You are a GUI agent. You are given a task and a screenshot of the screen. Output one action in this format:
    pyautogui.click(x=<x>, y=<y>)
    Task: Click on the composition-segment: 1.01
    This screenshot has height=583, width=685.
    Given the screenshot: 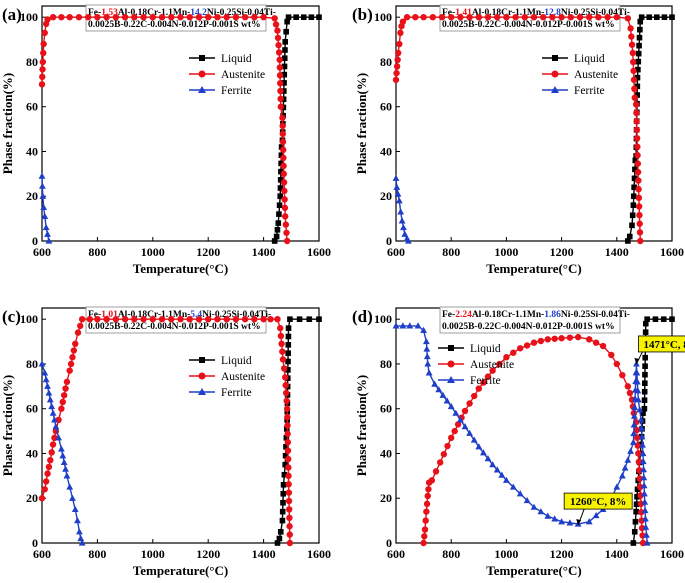 What is the action you would take?
    pyautogui.click(x=109, y=315)
    